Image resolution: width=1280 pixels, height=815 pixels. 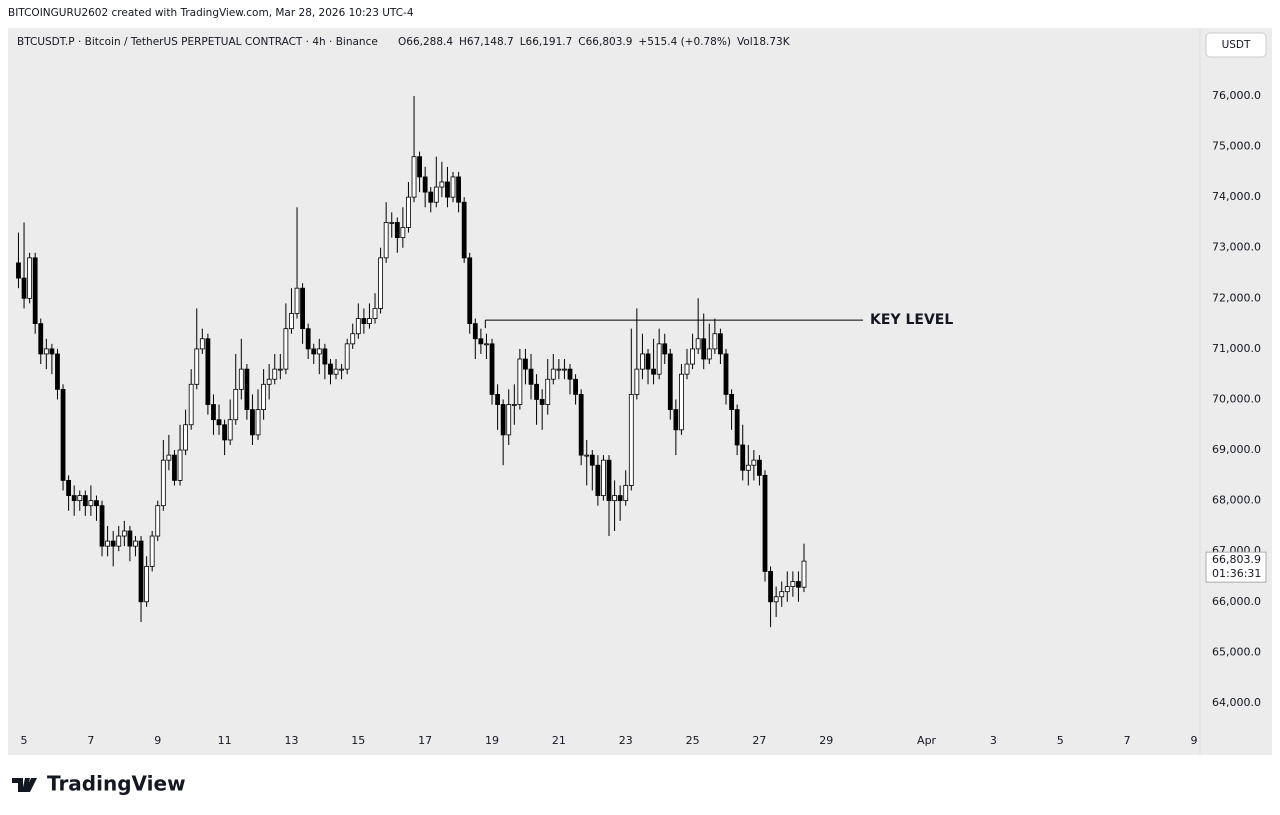 I want to click on legend-item: O66,288.4, so click(x=425, y=42).